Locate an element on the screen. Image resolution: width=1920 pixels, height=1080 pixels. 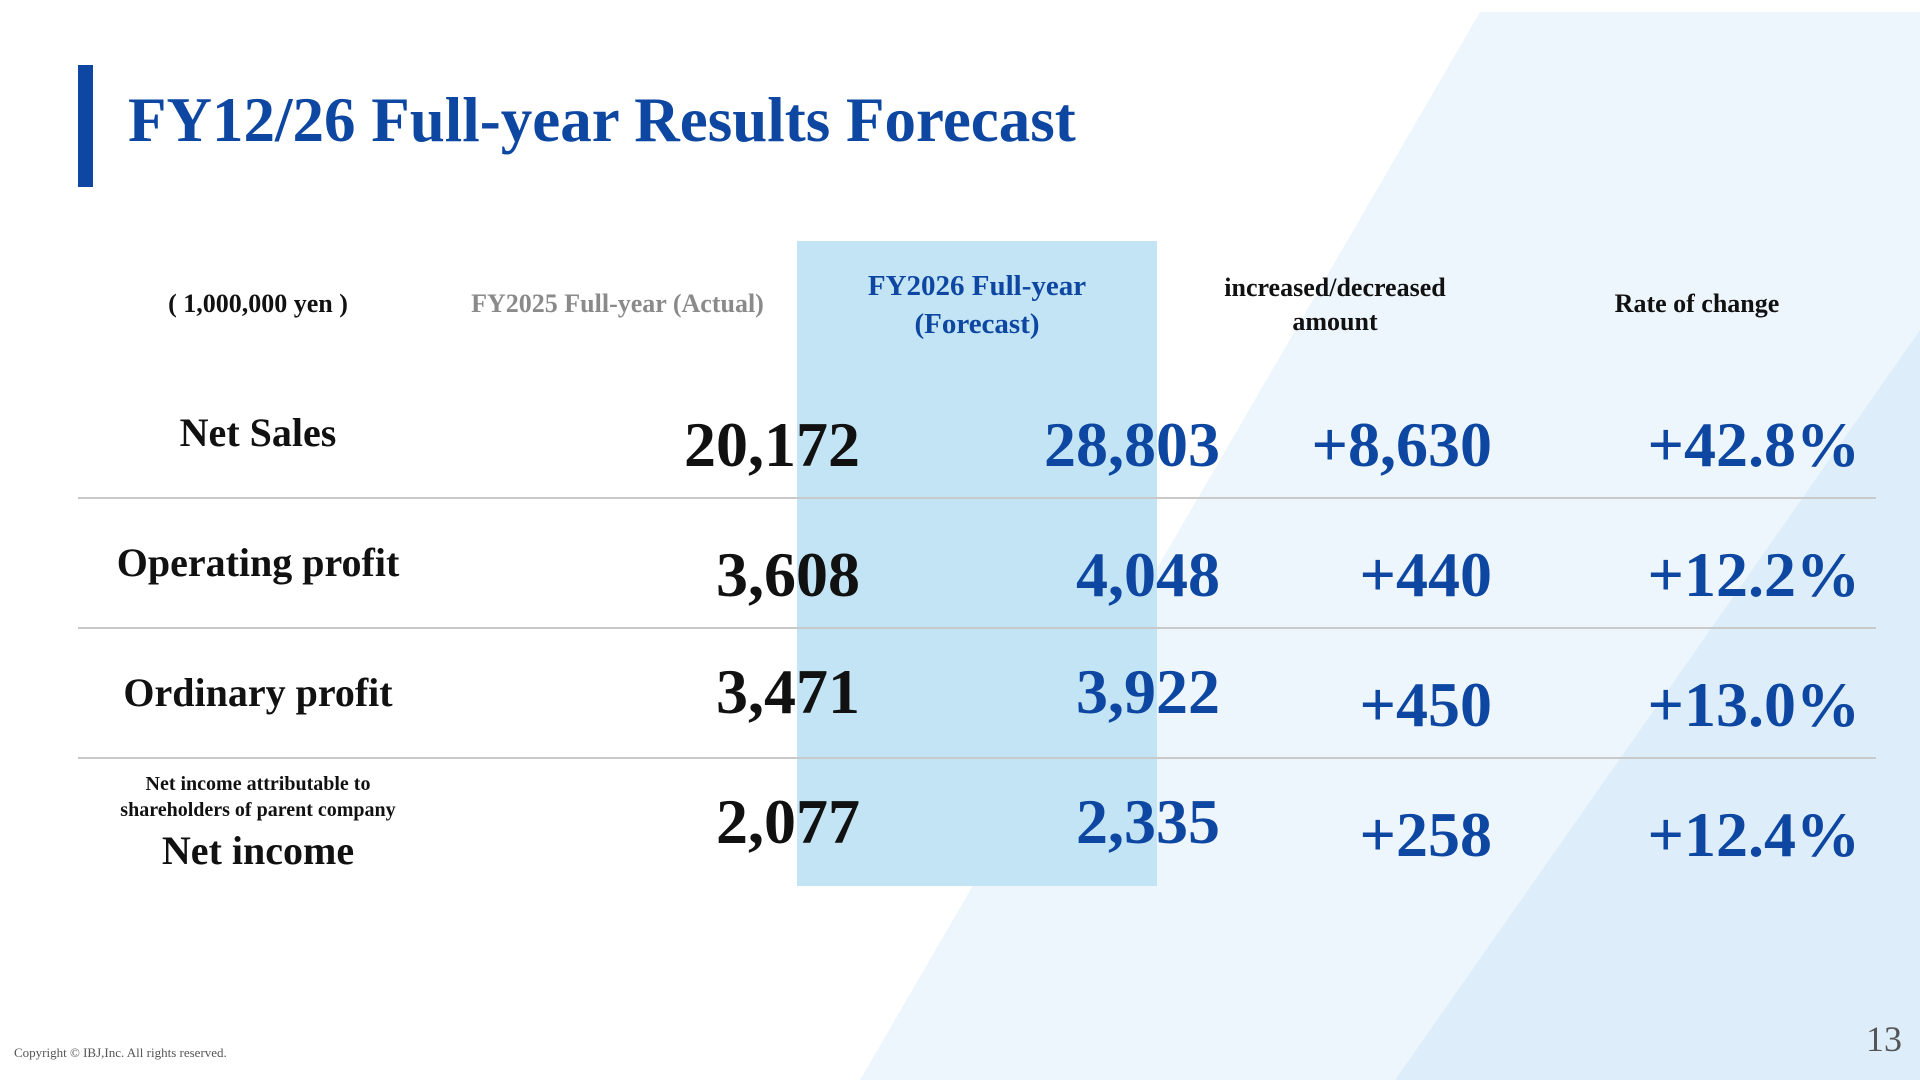
forecast-column-highlight is located at coordinates (977, 563).